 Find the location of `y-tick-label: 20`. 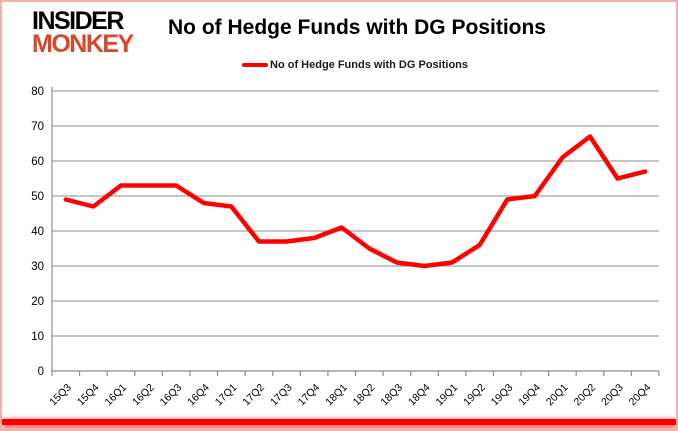

y-tick-label: 20 is located at coordinates (37, 302).